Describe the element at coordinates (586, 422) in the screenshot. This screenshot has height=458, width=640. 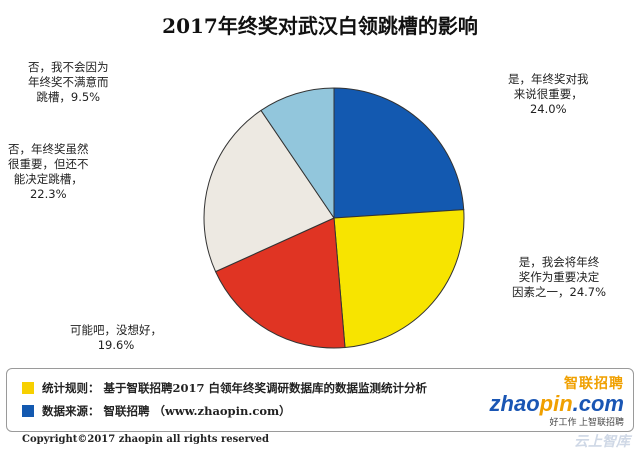
I see `brand-slogan: 好工作 上智联招聘` at that location.